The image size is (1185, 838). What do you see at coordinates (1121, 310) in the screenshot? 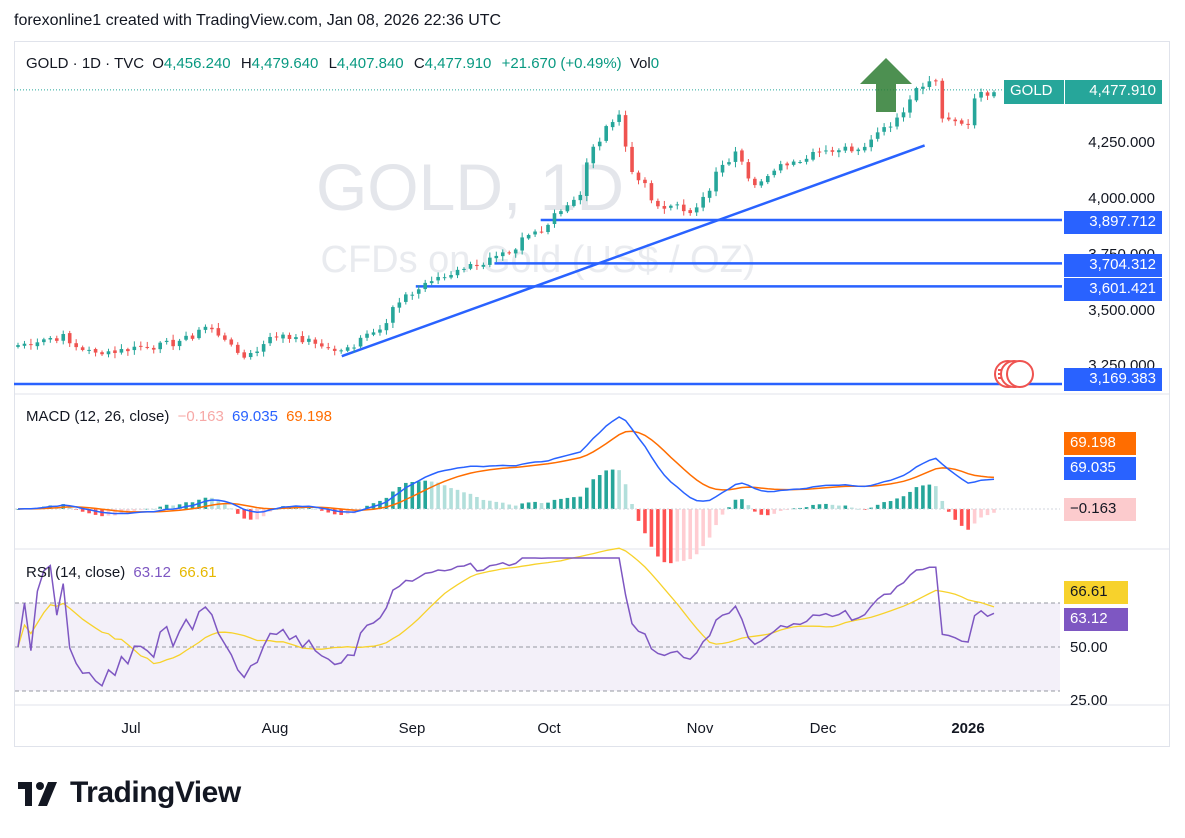
I see `price-axis-label: 3,500.000` at bounding box center [1121, 310].